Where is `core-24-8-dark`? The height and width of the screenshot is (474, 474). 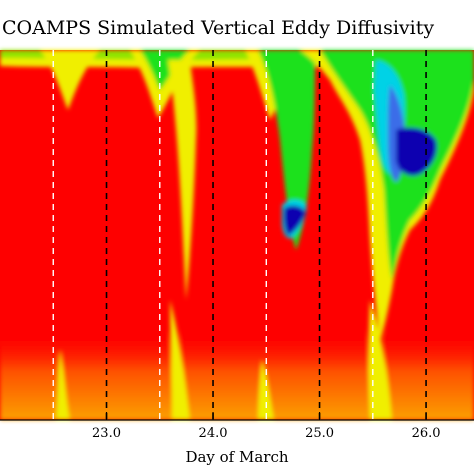
core-24-8-dark is located at coordinates (294, 220).